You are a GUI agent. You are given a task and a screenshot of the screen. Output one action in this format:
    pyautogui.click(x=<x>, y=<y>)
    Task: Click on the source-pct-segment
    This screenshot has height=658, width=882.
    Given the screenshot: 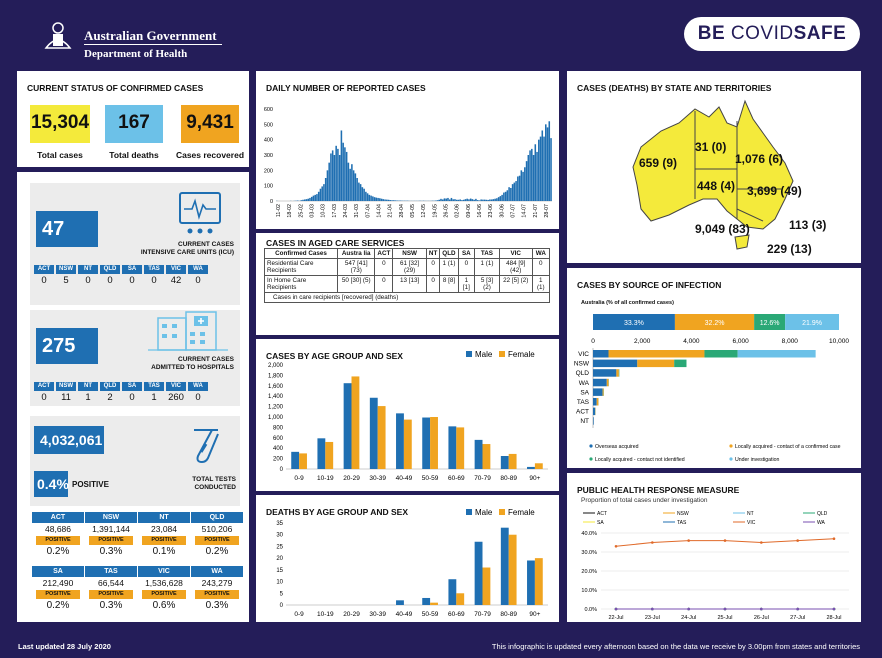 What is the action you would take?
    pyautogui.click(x=812, y=322)
    